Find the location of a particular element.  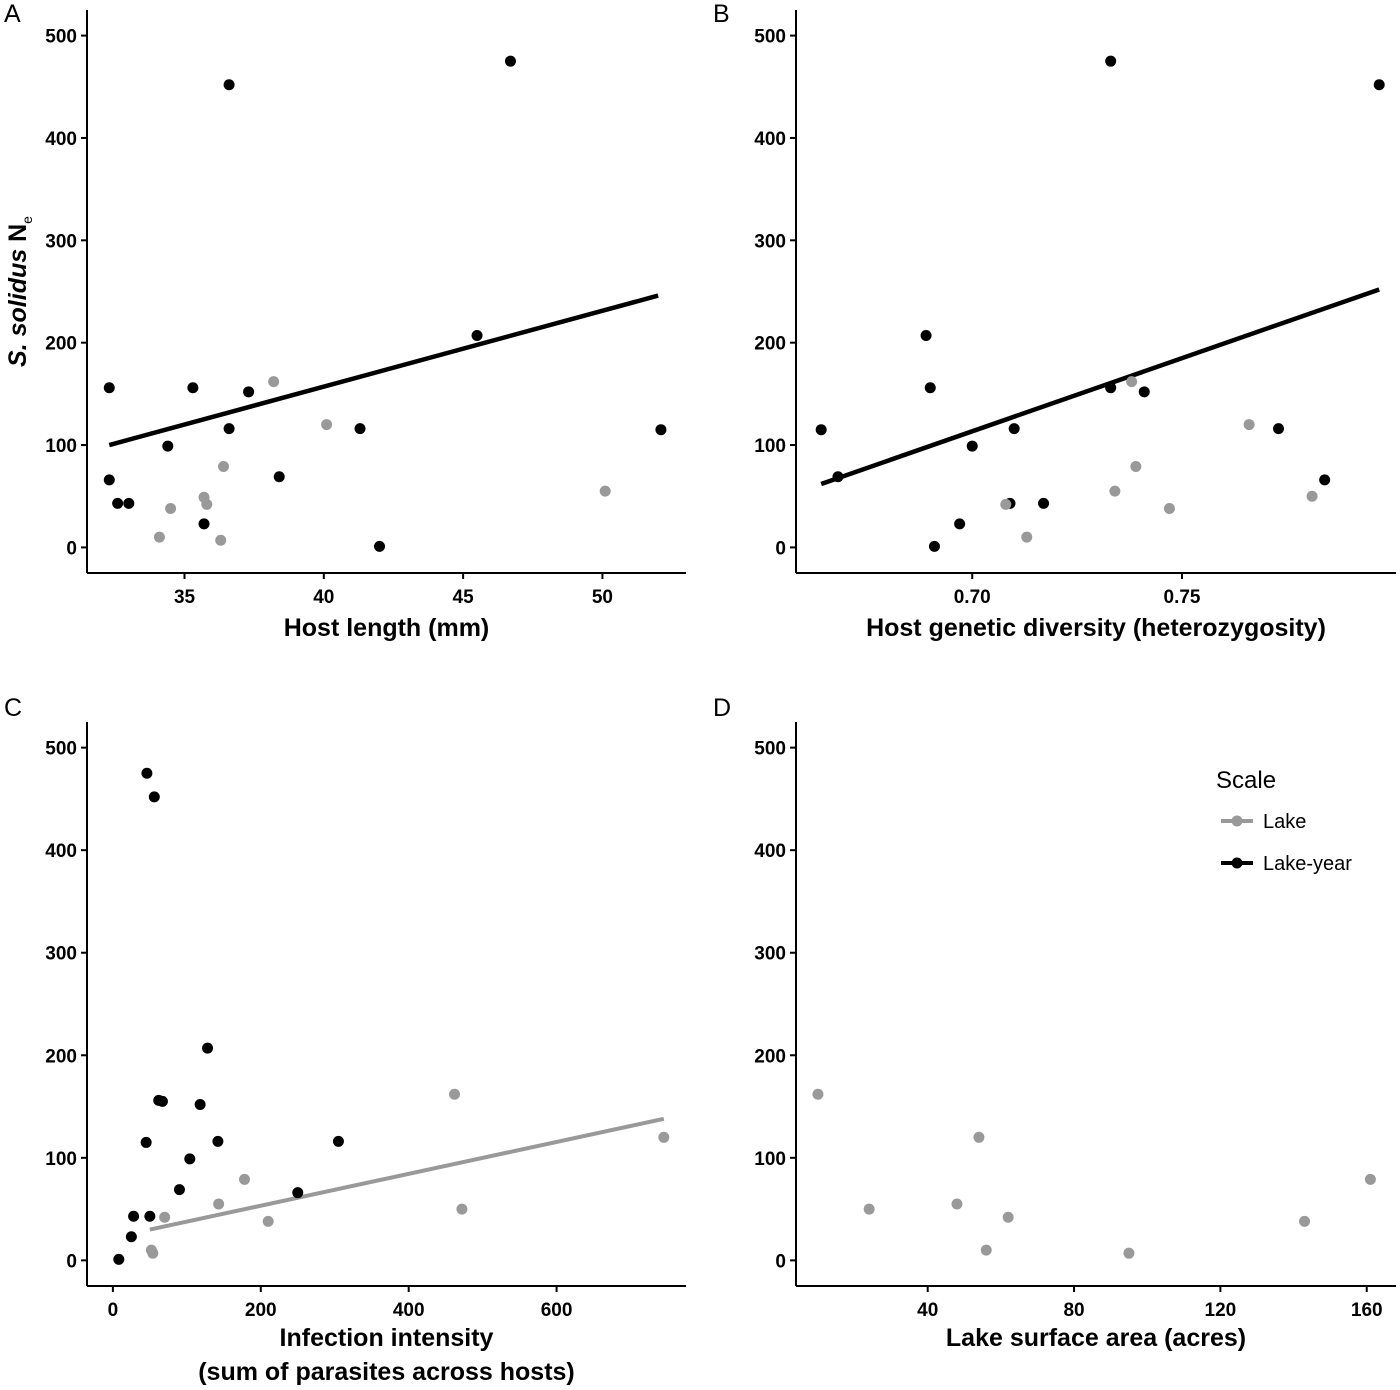

x-tick-label: 45 is located at coordinates (464, 597).